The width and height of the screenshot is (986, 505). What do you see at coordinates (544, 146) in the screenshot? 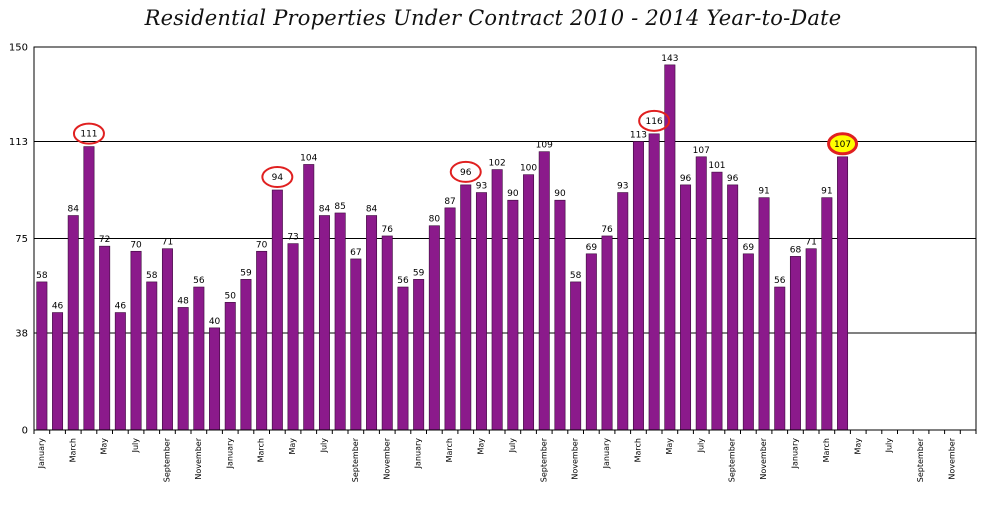
I see `data-label: 109` at bounding box center [544, 146].